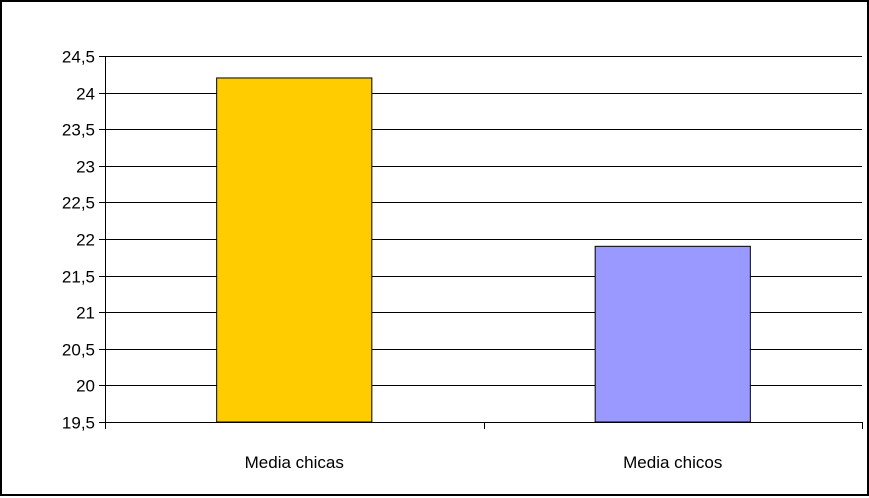 This screenshot has height=498, width=869. Describe the element at coordinates (85, 313) in the screenshot. I see `y-tick-label: 21` at that location.